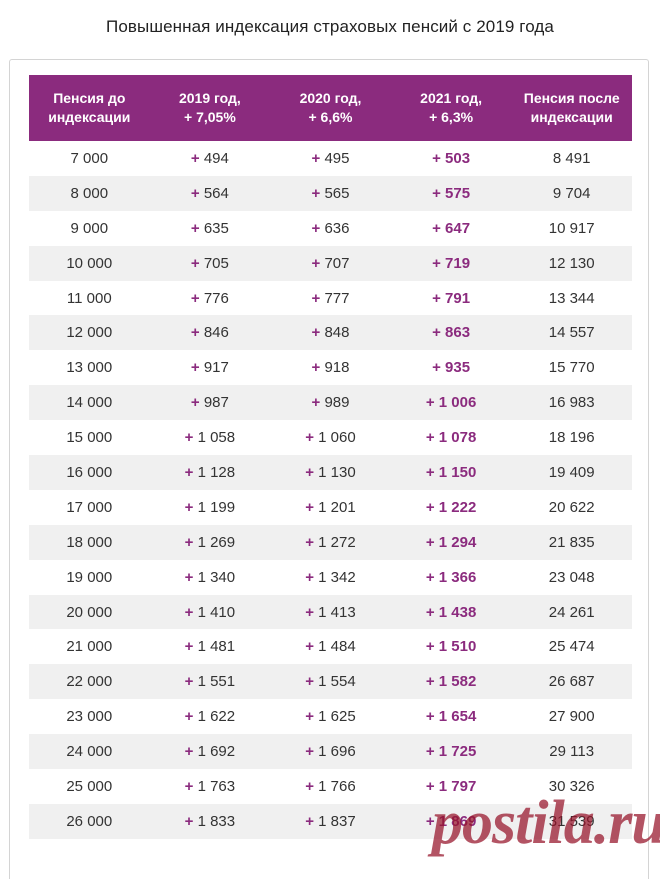  Describe the element at coordinates (546, 823) in the screenshot. I see `watermark-logo: postila.ru` at that location.